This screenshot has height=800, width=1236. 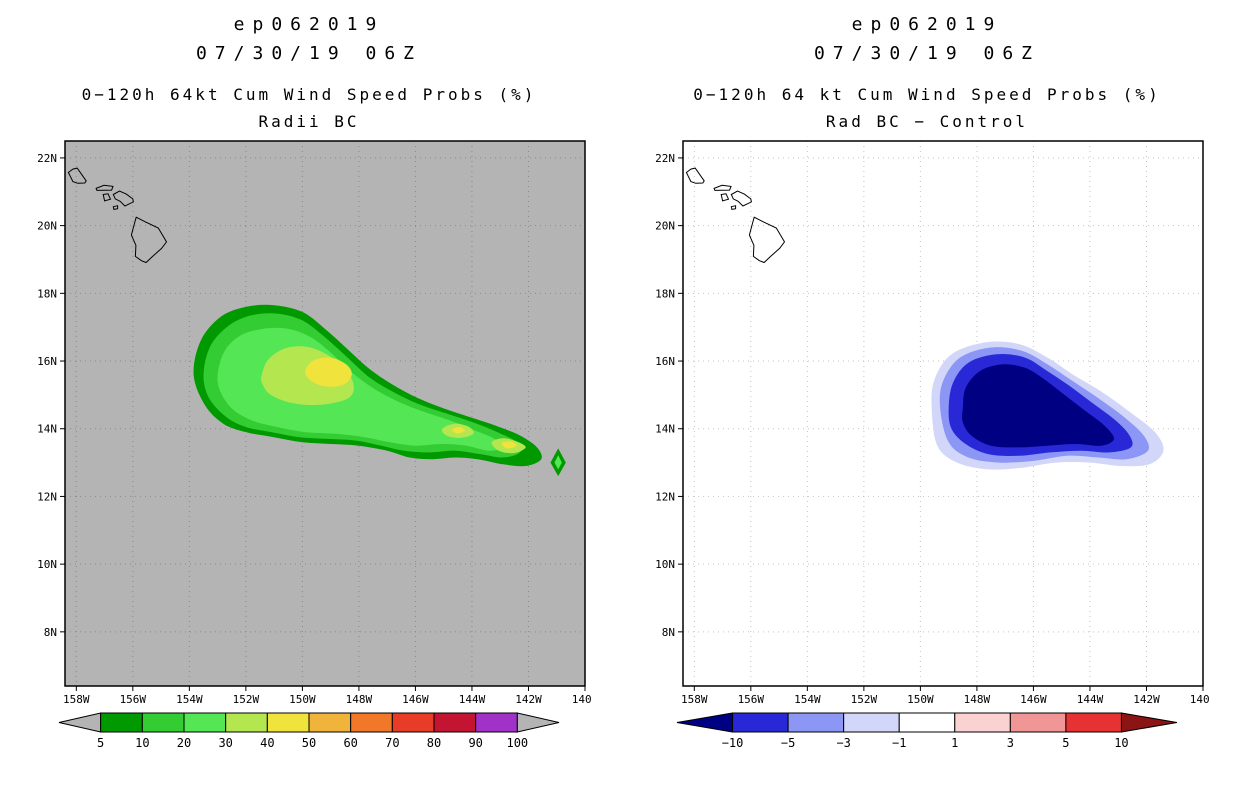 I want to click on colorbar-tick-label: 70, so click(x=392, y=743).